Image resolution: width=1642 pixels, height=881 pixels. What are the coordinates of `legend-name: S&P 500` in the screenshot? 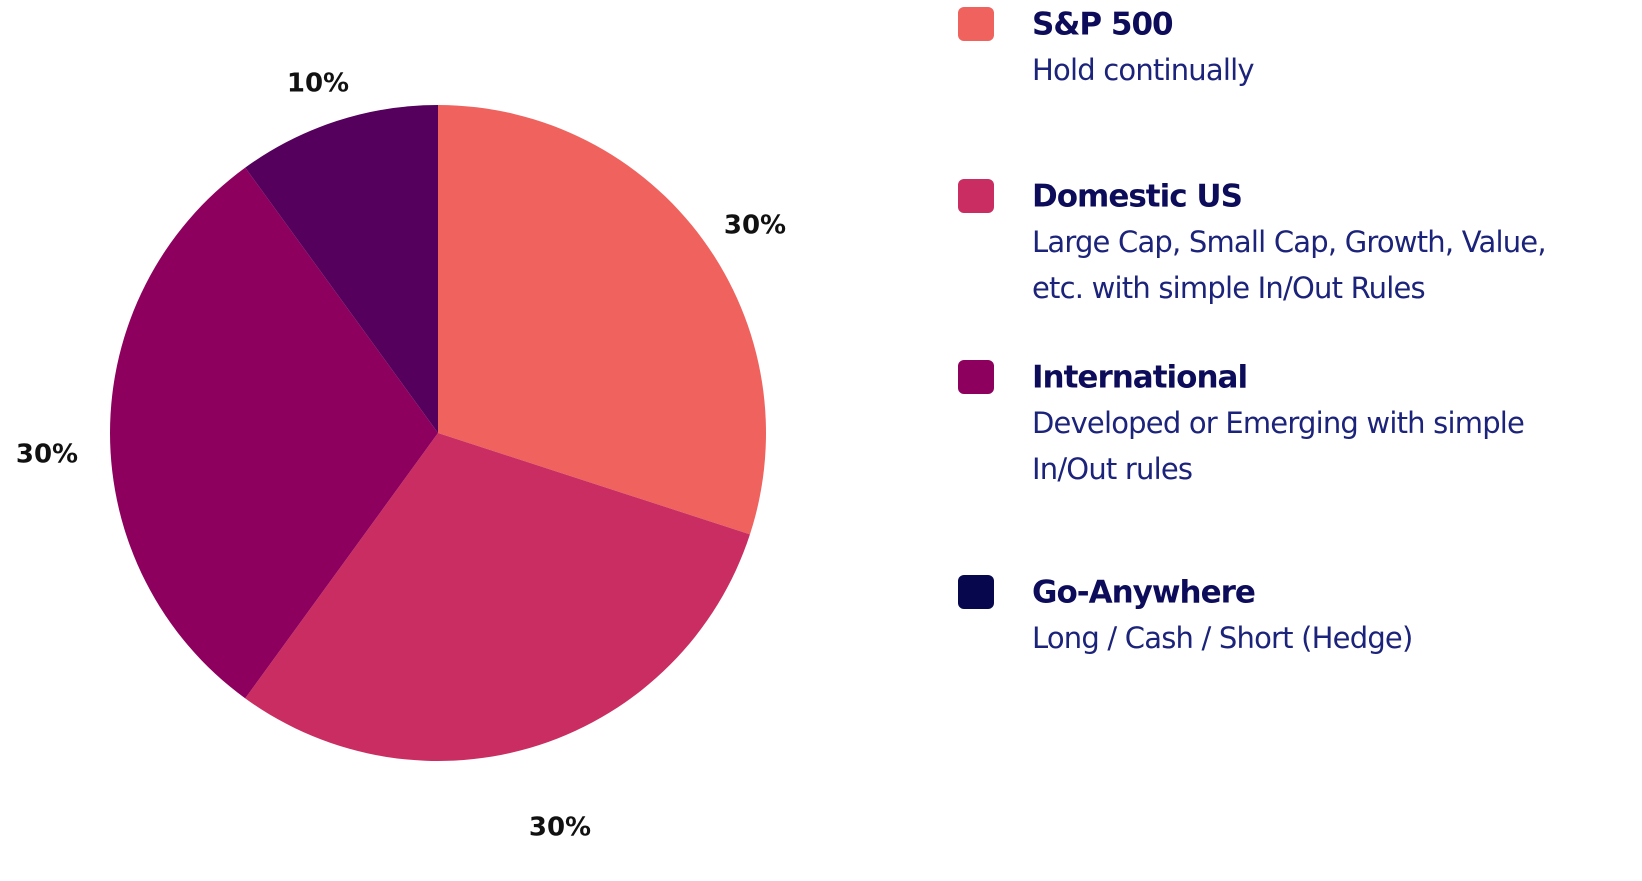 It's located at (1102, 25).